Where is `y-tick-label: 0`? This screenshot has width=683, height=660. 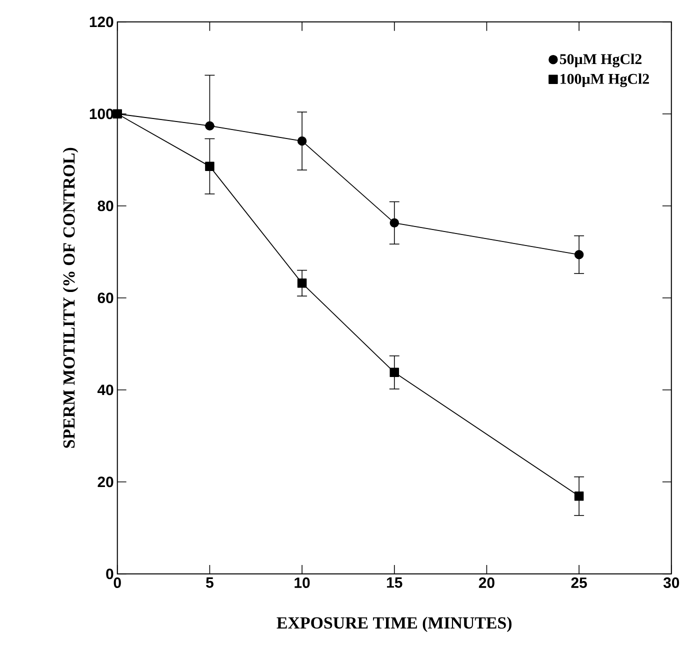 y-tick-label: 0 is located at coordinates (110, 573).